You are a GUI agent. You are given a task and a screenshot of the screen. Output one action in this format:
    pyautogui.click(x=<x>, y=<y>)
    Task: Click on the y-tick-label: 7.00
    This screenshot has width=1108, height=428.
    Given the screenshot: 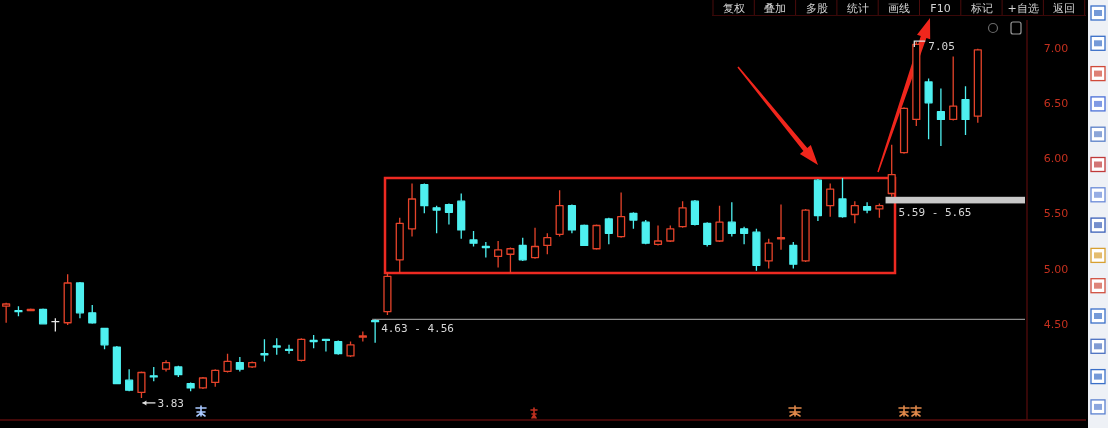 What is the action you would take?
    pyautogui.click(x=1056, y=48)
    